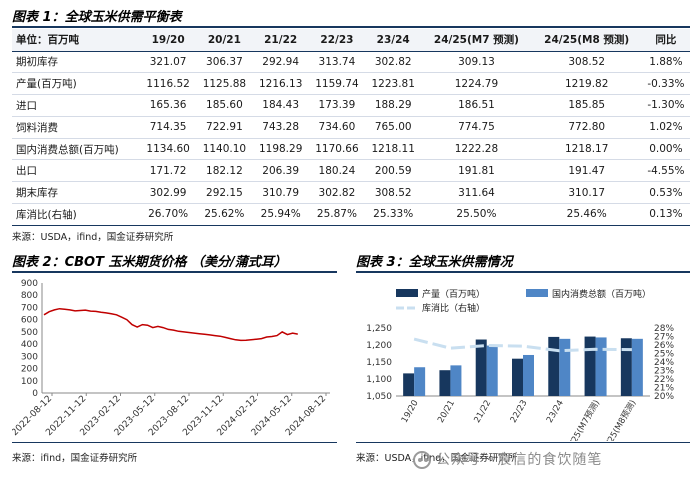  Describe the element at coordinates (379, 329) in the screenshot. I see `y-tick-label: 1,250` at that location.